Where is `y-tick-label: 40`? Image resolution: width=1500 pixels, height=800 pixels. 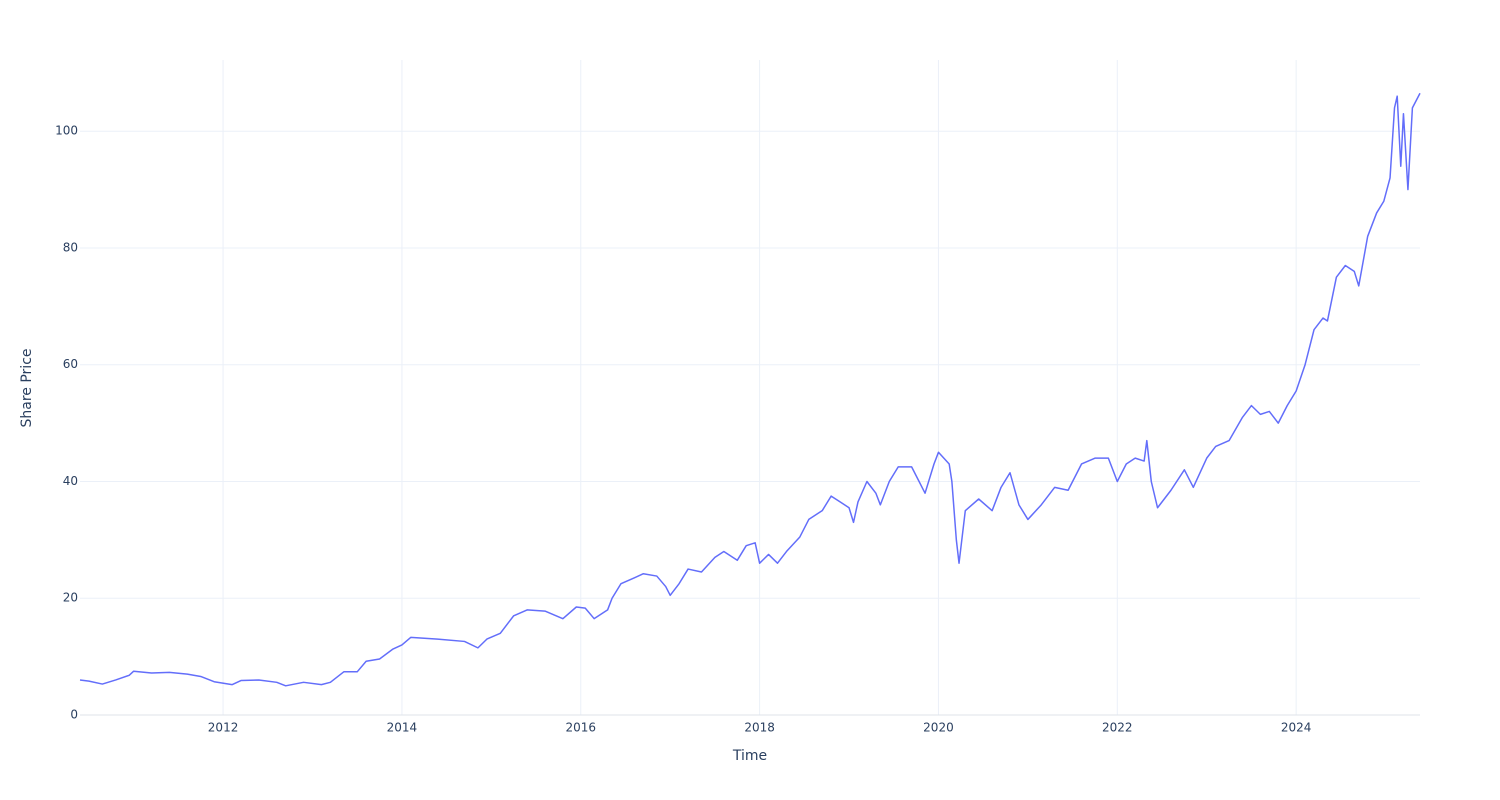
y-tick-label: 40 is located at coordinates (70, 481).